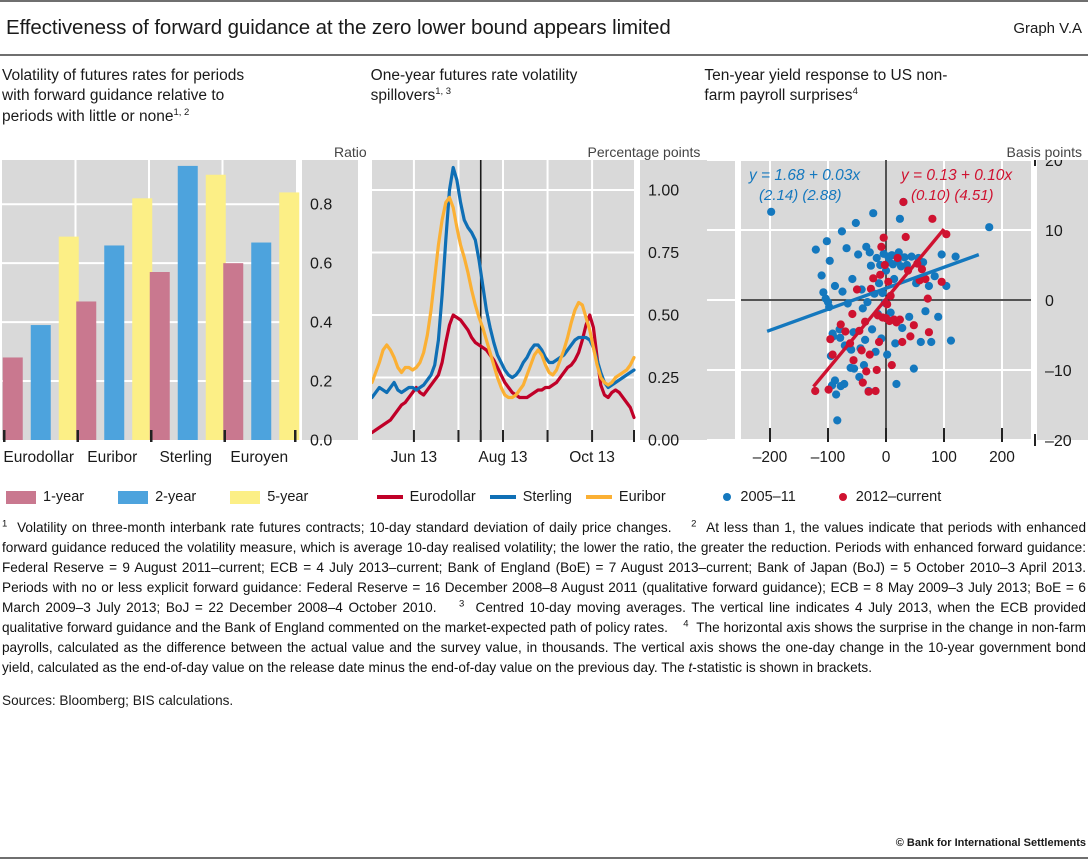  Describe the element at coordinates (118, 700) in the screenshot. I see `sources-line: Sources: Bloomberg; BIS calculations.` at that location.